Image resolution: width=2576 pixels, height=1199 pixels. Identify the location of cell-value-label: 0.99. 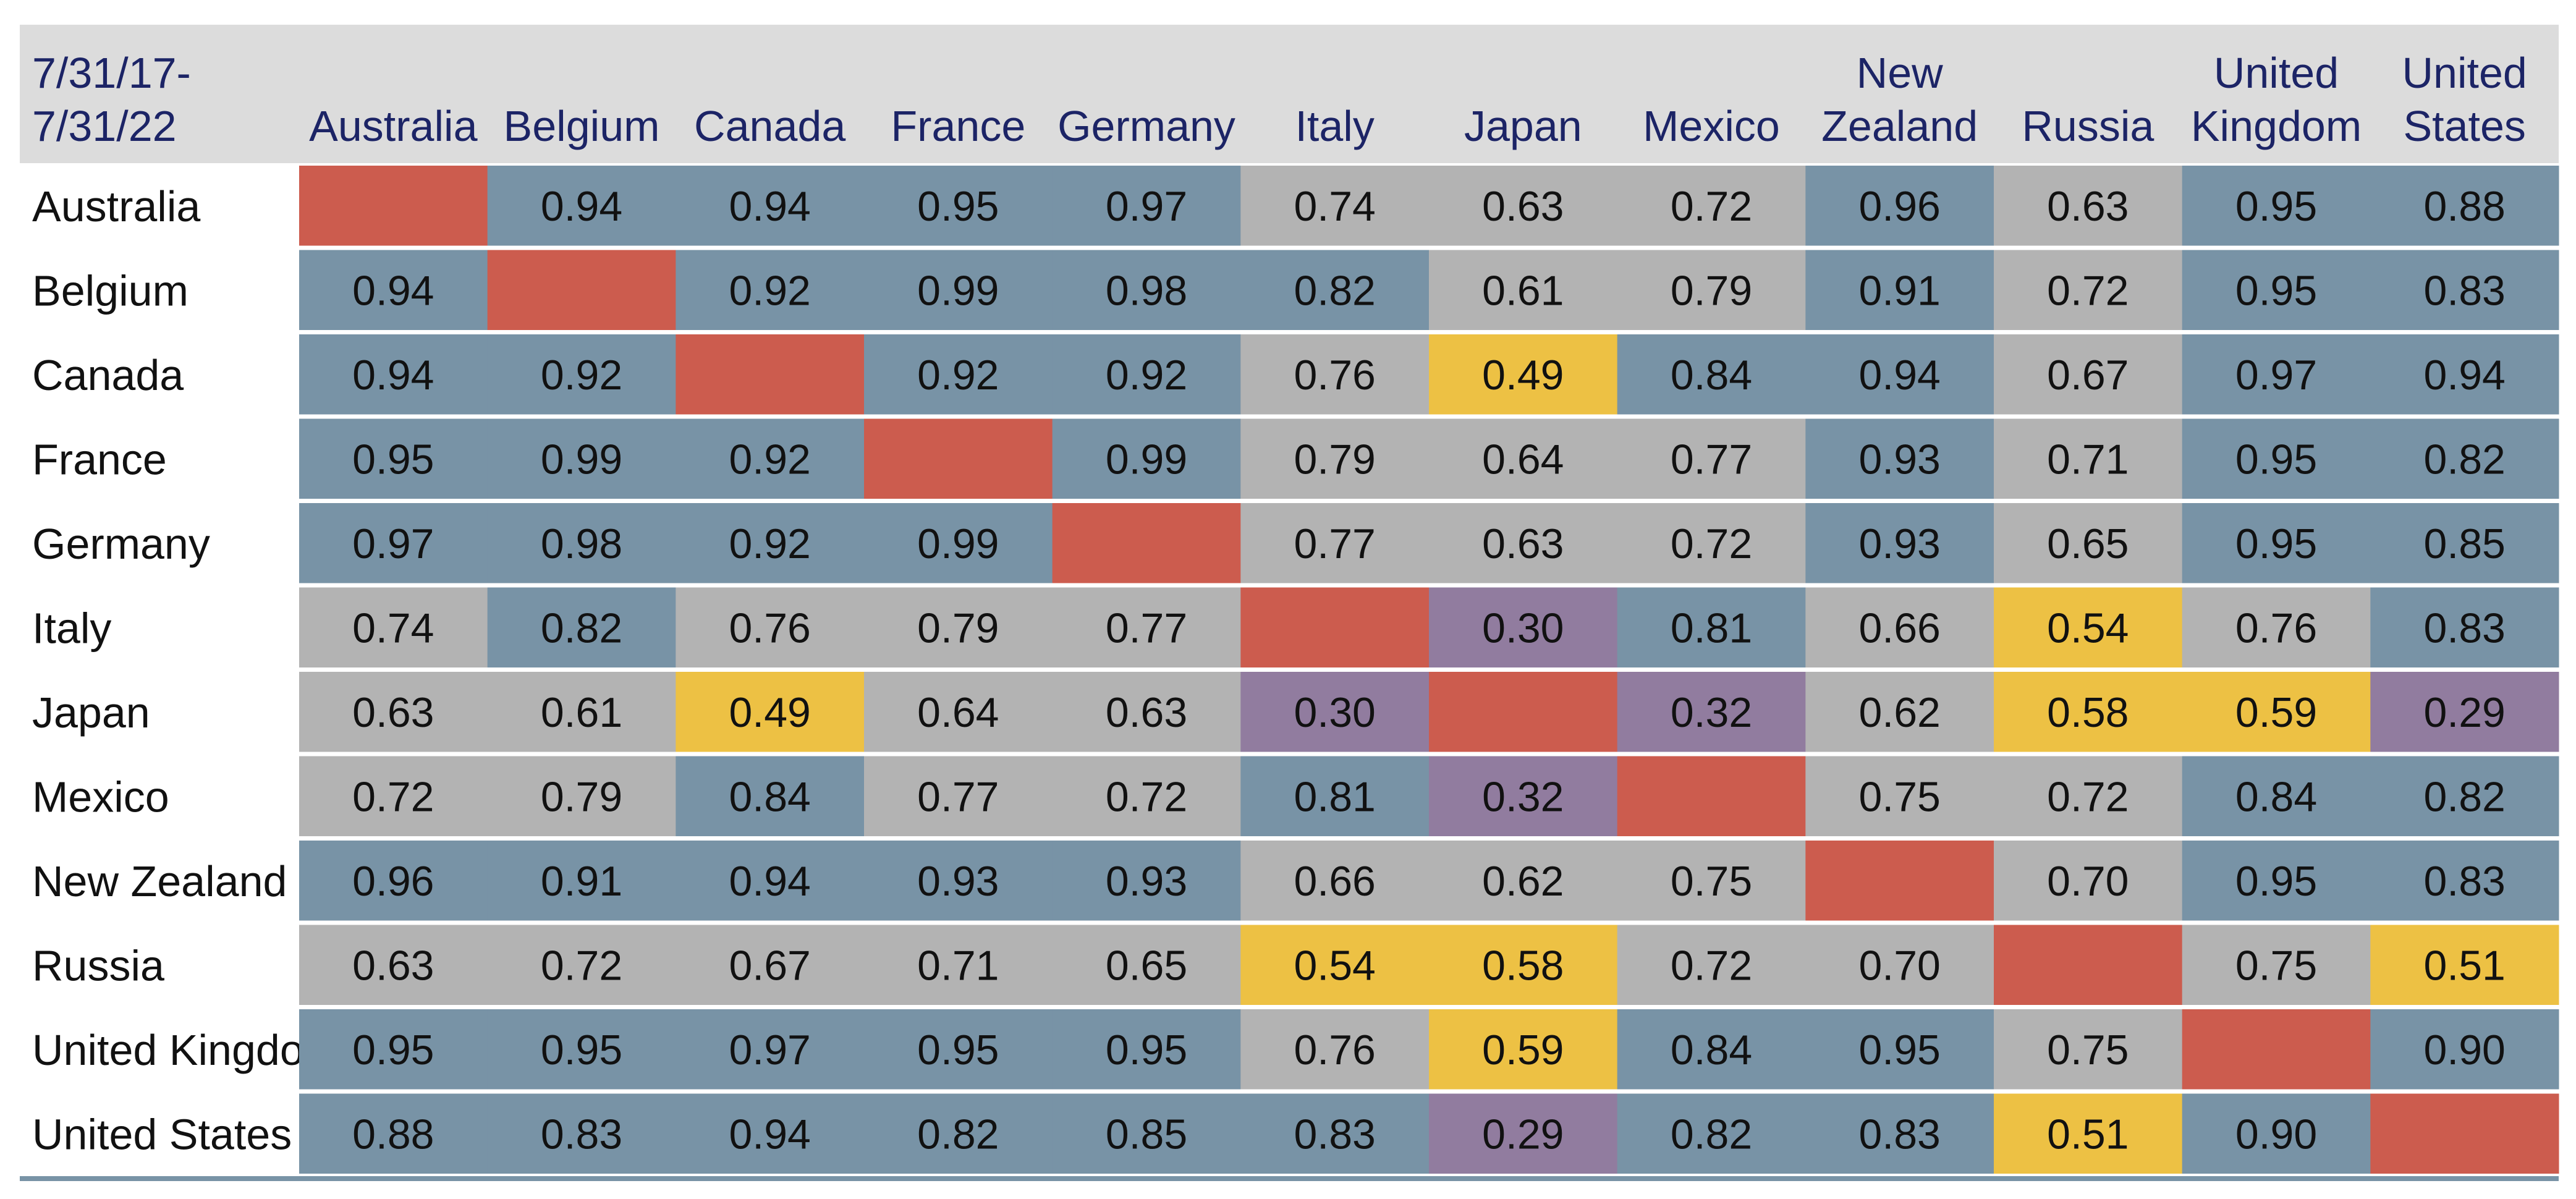
(958, 543).